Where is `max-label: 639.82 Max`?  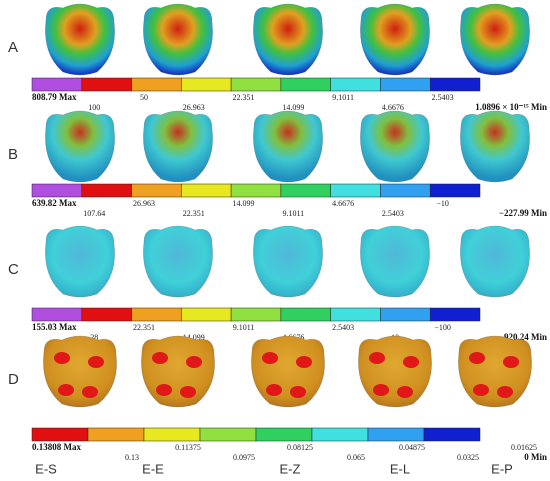 max-label: 639.82 Max is located at coordinates (54, 203).